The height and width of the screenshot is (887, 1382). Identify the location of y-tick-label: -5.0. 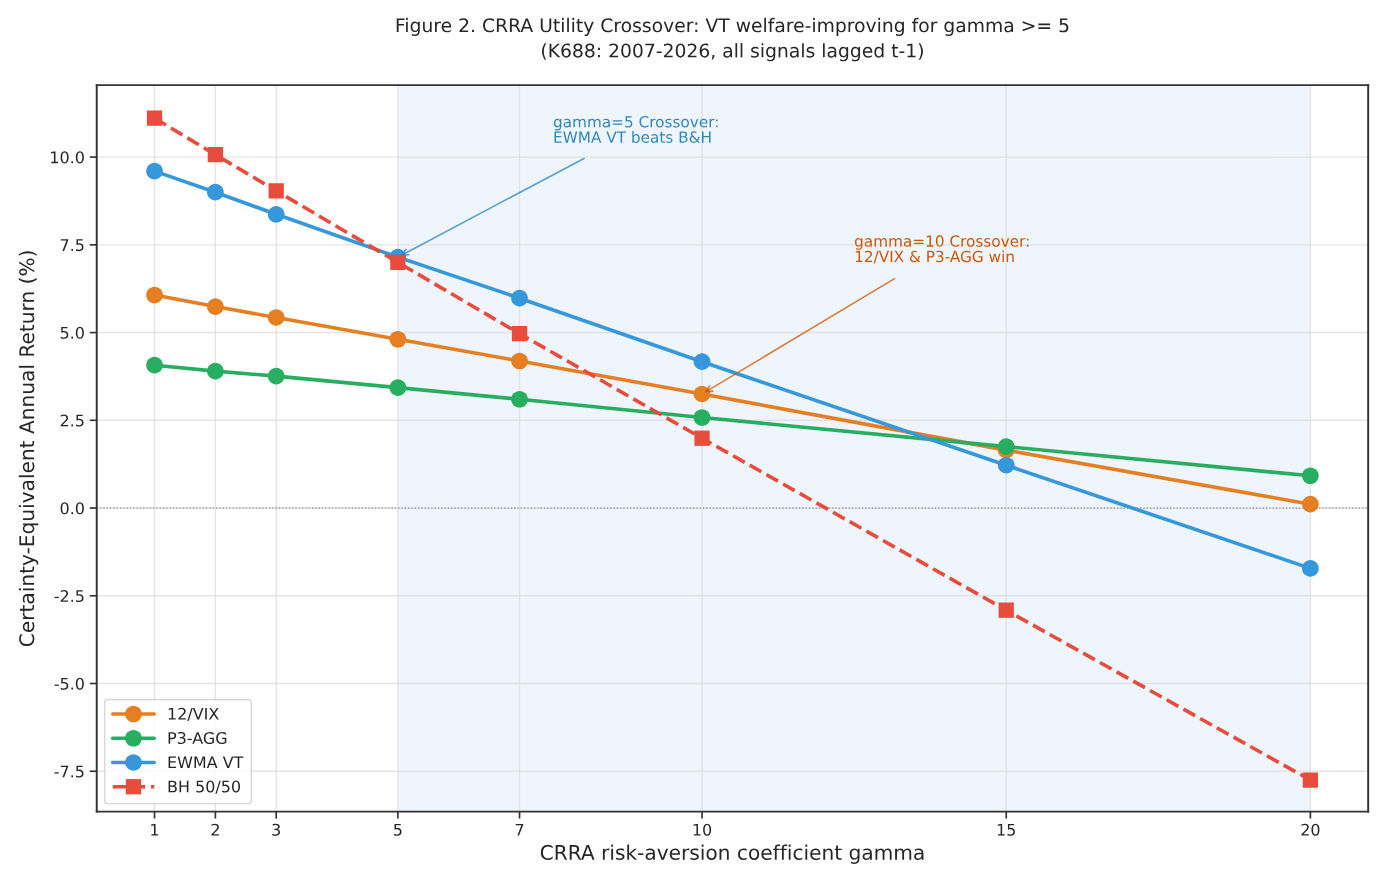
(69, 683).